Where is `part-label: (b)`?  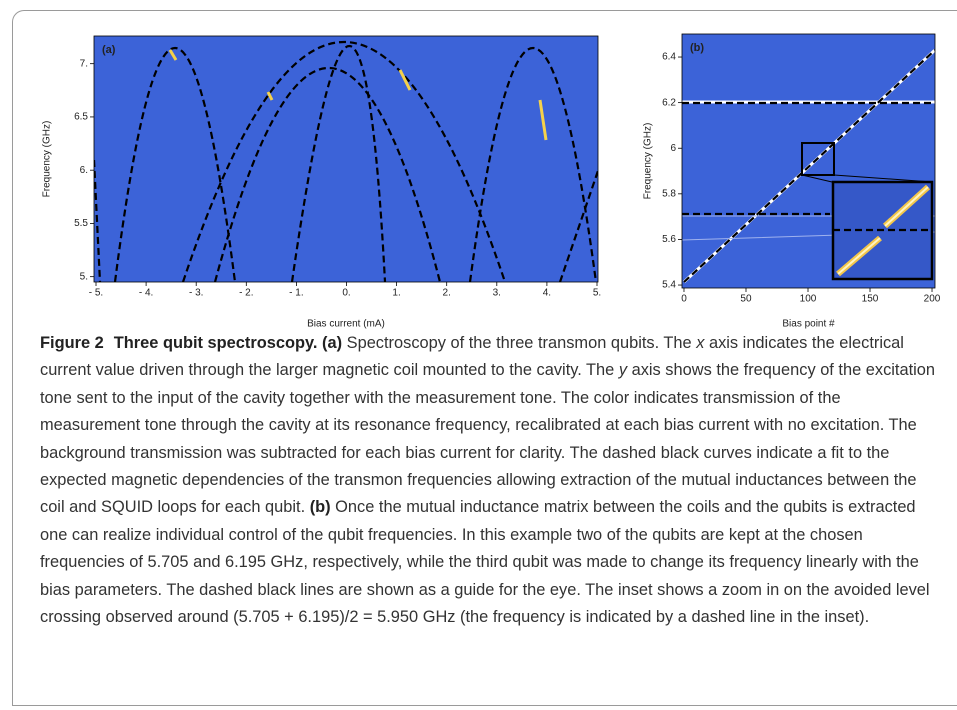 part-label: (b) is located at coordinates (320, 507).